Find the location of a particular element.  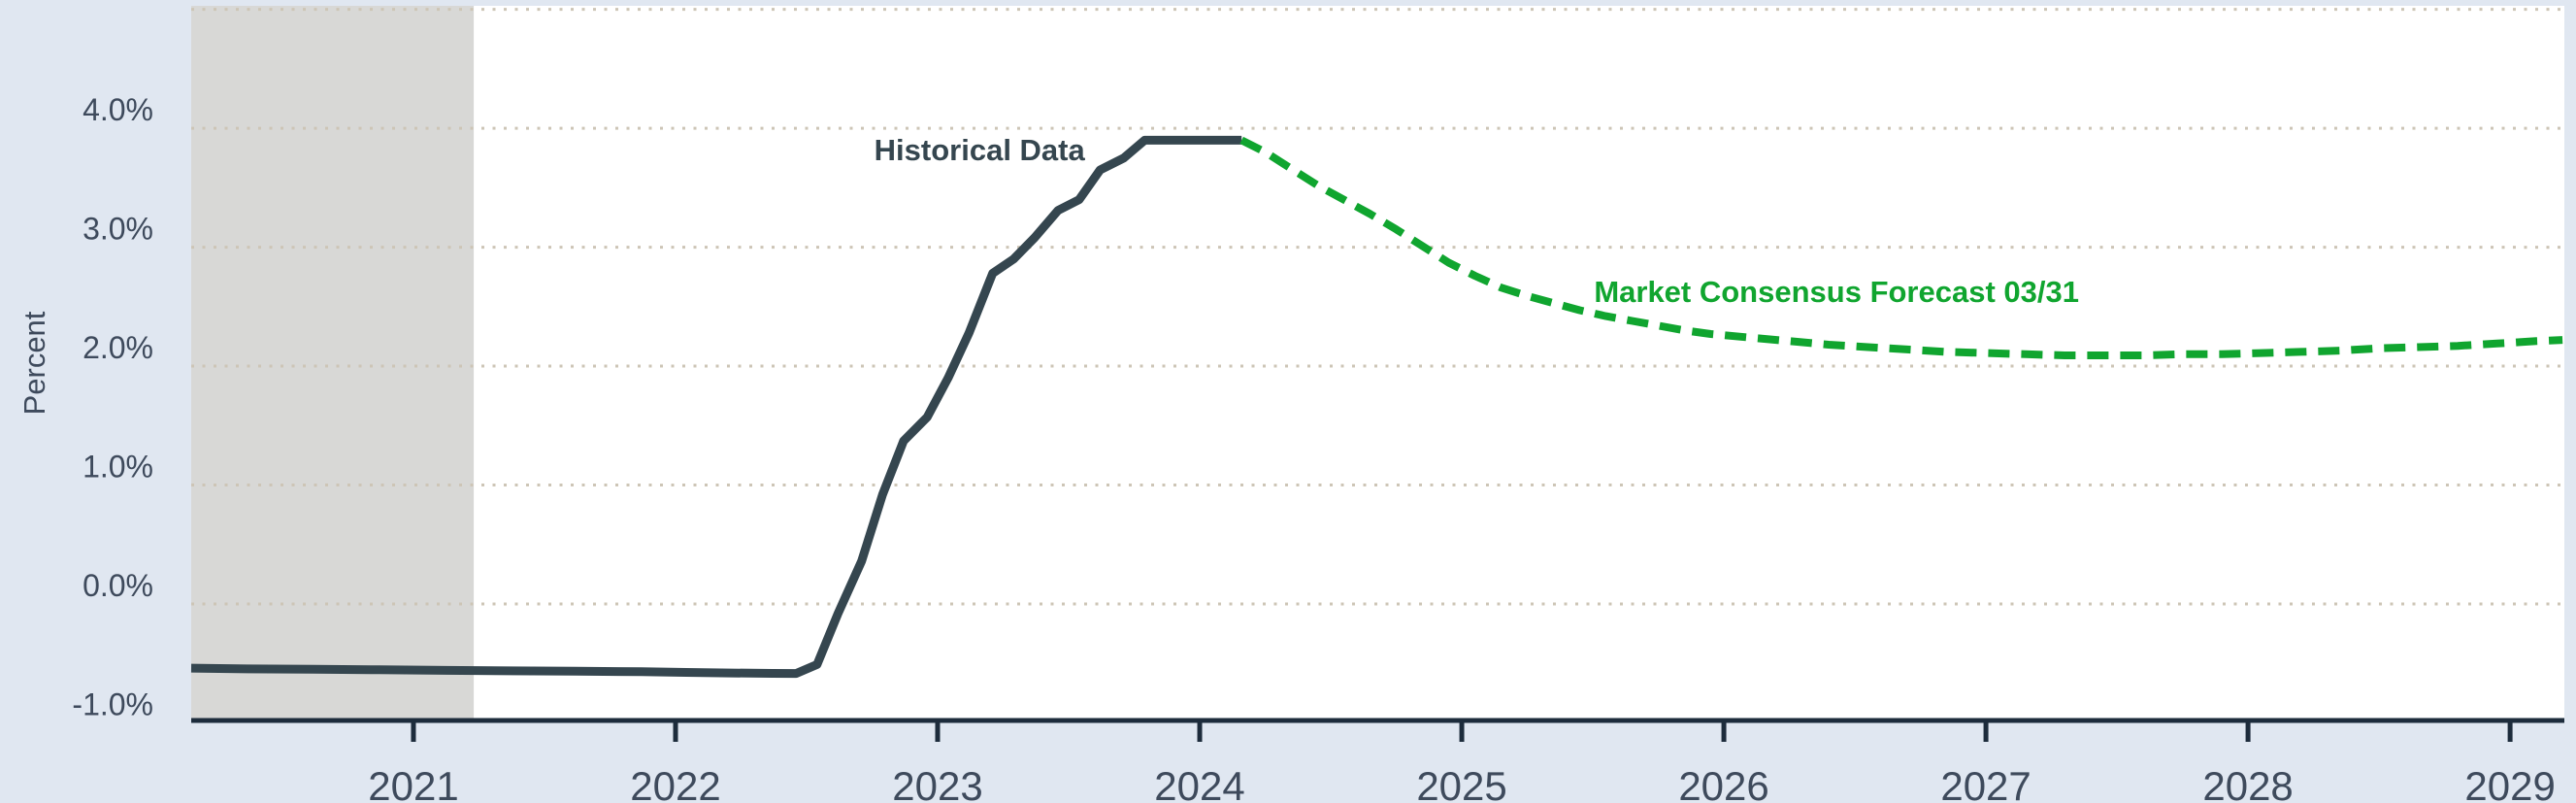

y-tick-label: 2.0% is located at coordinates (118, 347).